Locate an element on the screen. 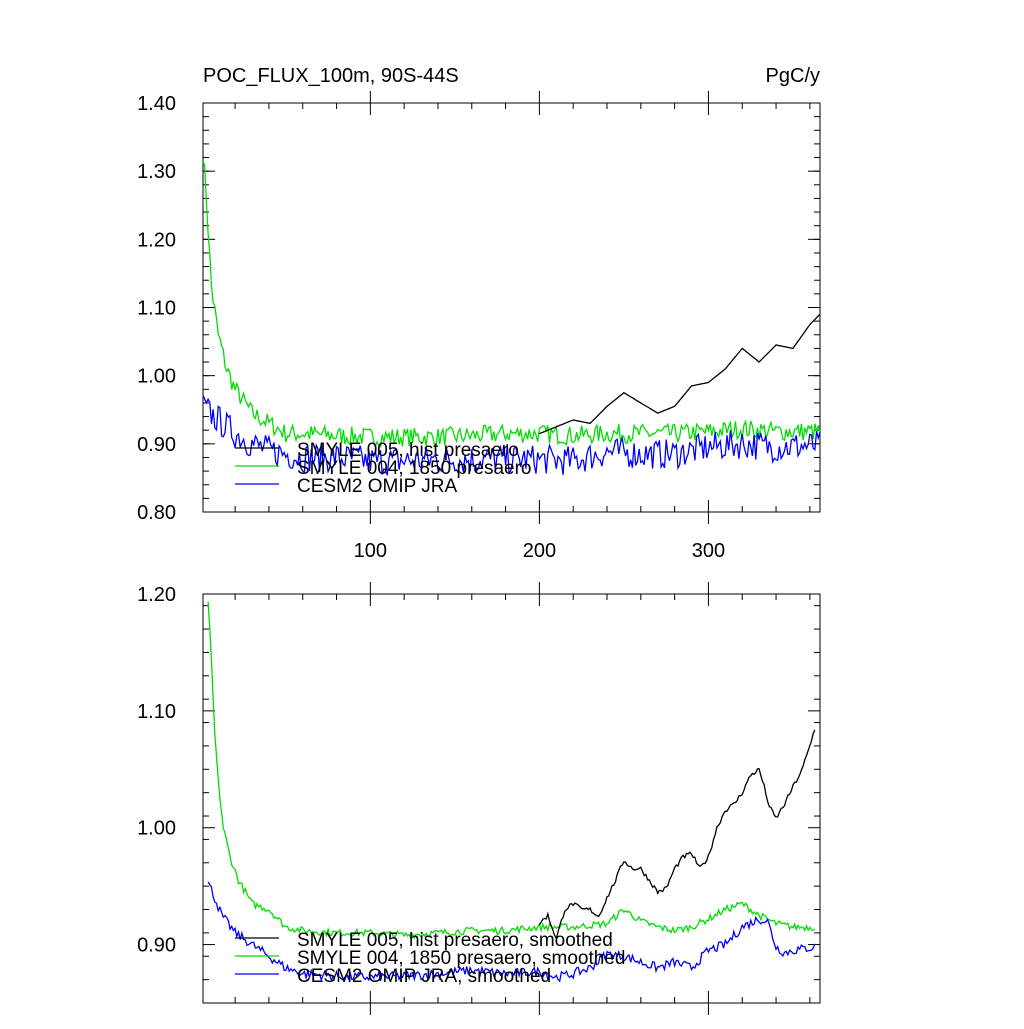  y-tick-label: 0.80 is located at coordinates (156, 513).